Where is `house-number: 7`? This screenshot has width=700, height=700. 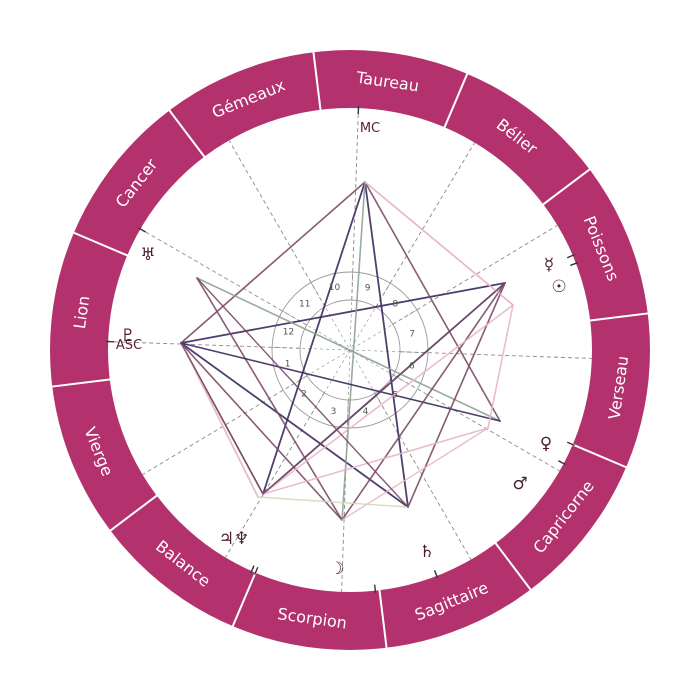
house-number: 7 is located at coordinates (412, 335).